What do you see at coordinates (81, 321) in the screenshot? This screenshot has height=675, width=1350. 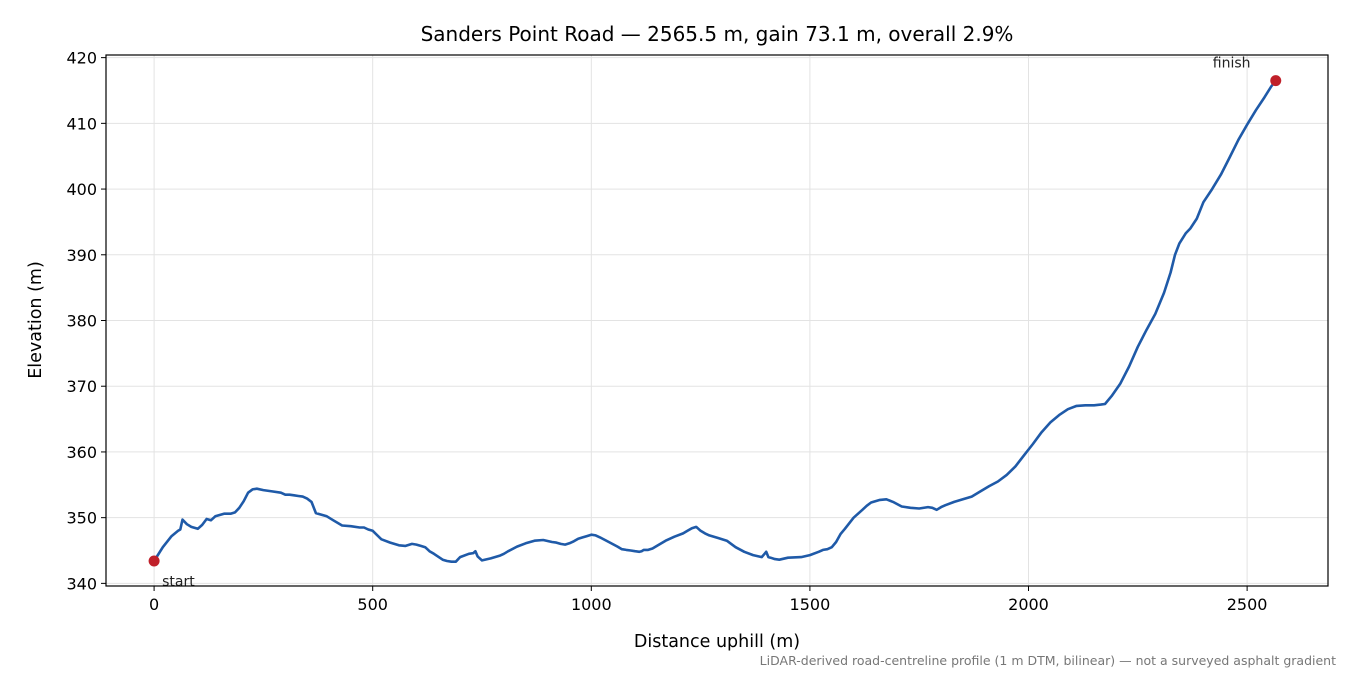 I see `y-tick-label: 380` at bounding box center [81, 321].